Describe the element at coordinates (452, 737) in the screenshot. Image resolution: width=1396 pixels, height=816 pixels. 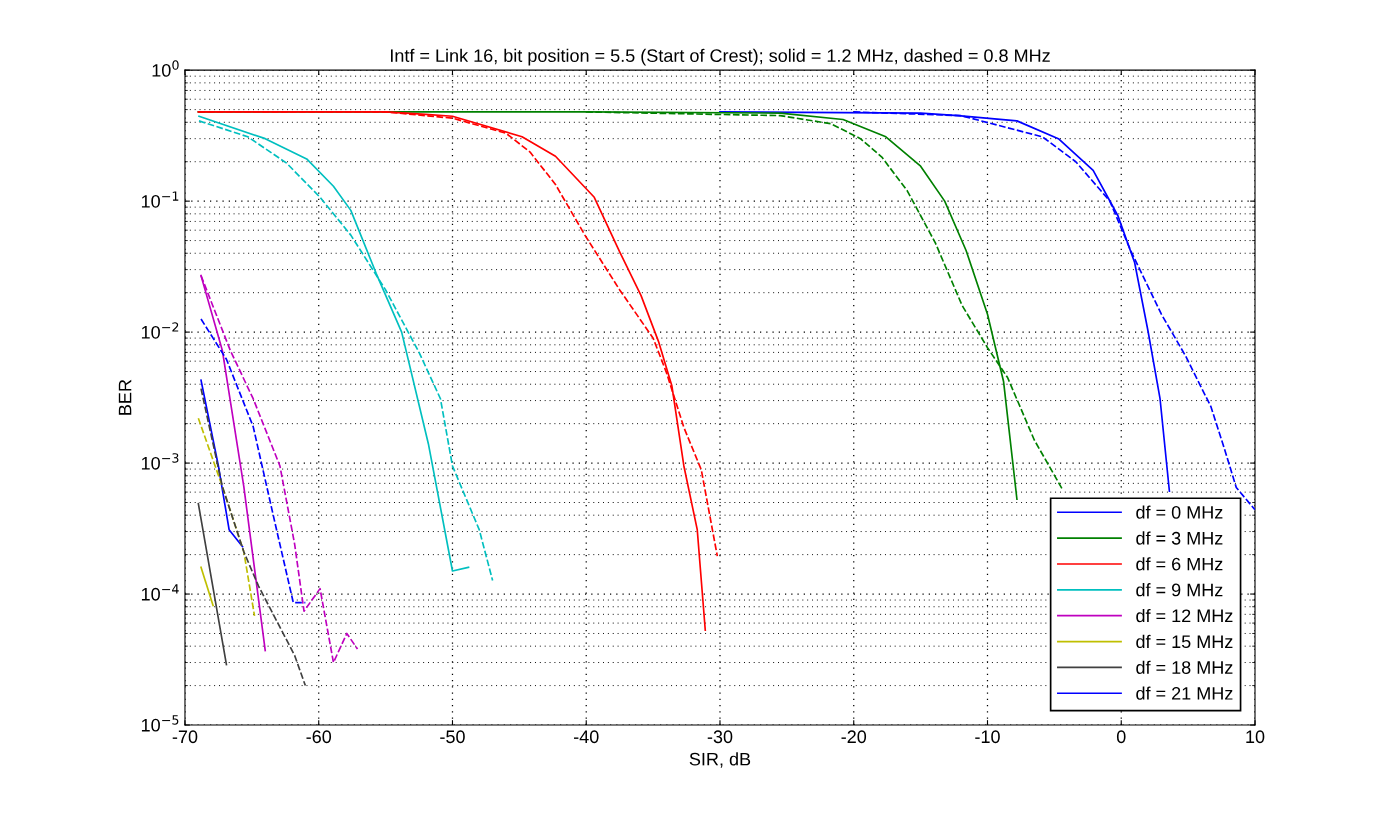
I see `x-tick-label: -50` at that location.